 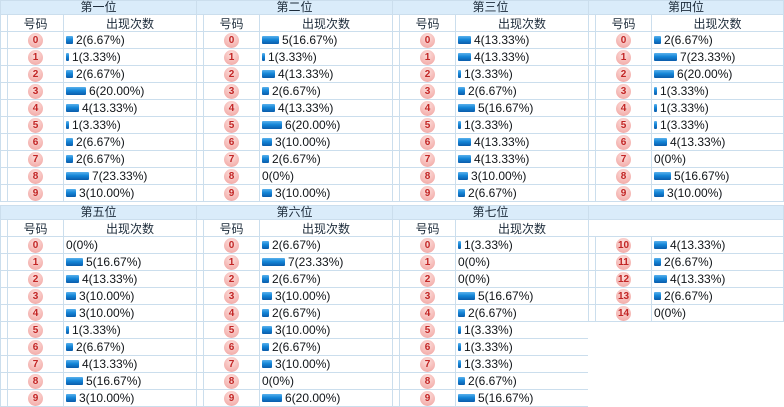 What do you see at coordinates (232, 228) in the screenshot?
I see `number-column-header: 号码` at bounding box center [232, 228].